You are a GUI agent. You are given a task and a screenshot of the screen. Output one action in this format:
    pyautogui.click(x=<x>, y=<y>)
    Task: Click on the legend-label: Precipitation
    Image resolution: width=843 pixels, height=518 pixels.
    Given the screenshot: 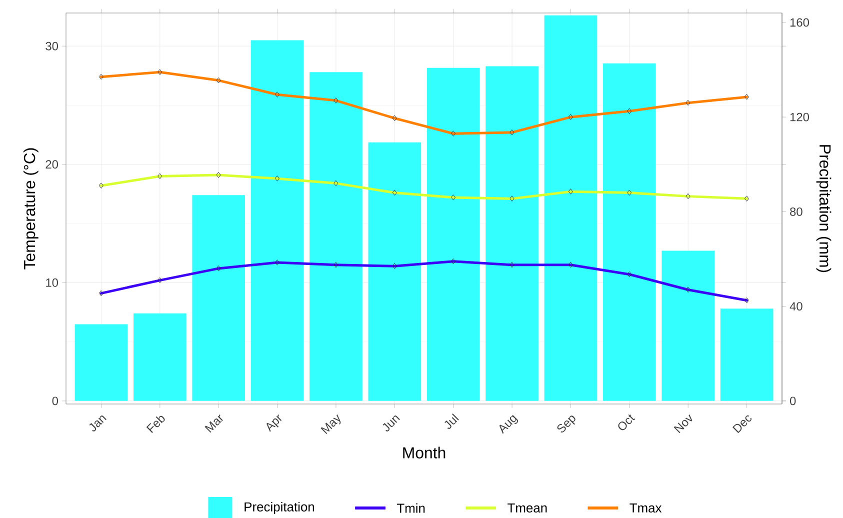 What is the action you would take?
    pyautogui.click(x=279, y=508)
    